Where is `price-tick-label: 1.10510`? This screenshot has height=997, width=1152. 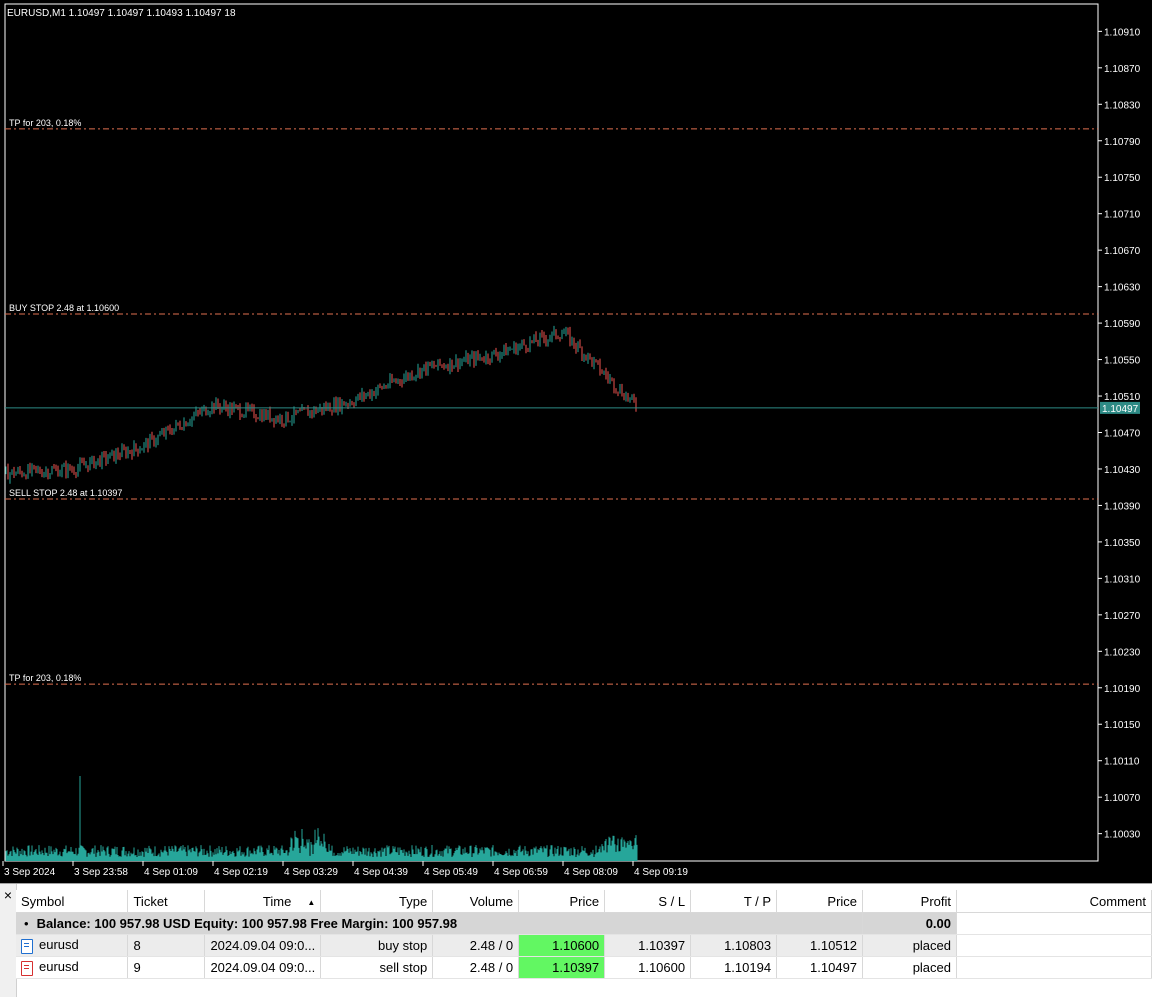 price-tick-label: 1.10510 is located at coordinates (1122, 397).